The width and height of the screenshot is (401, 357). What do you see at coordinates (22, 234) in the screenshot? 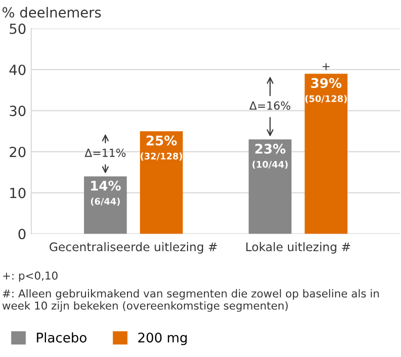
I see `y-tick-label: 0` at bounding box center [22, 234].